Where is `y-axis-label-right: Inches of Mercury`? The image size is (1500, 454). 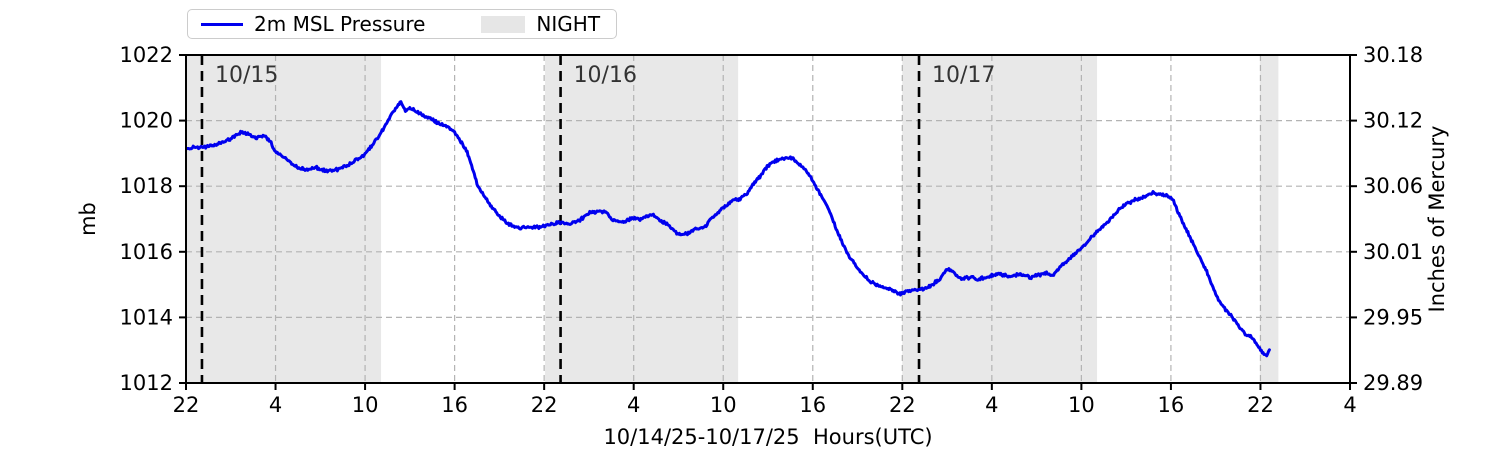 y-axis-label-right: Inches of Mercury is located at coordinates (1437, 219).